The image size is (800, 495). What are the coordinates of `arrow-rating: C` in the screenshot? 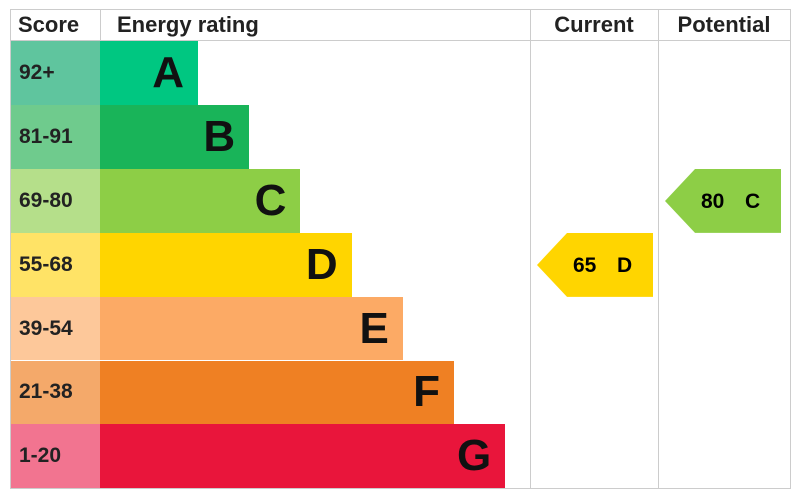 It's located at (752, 201).